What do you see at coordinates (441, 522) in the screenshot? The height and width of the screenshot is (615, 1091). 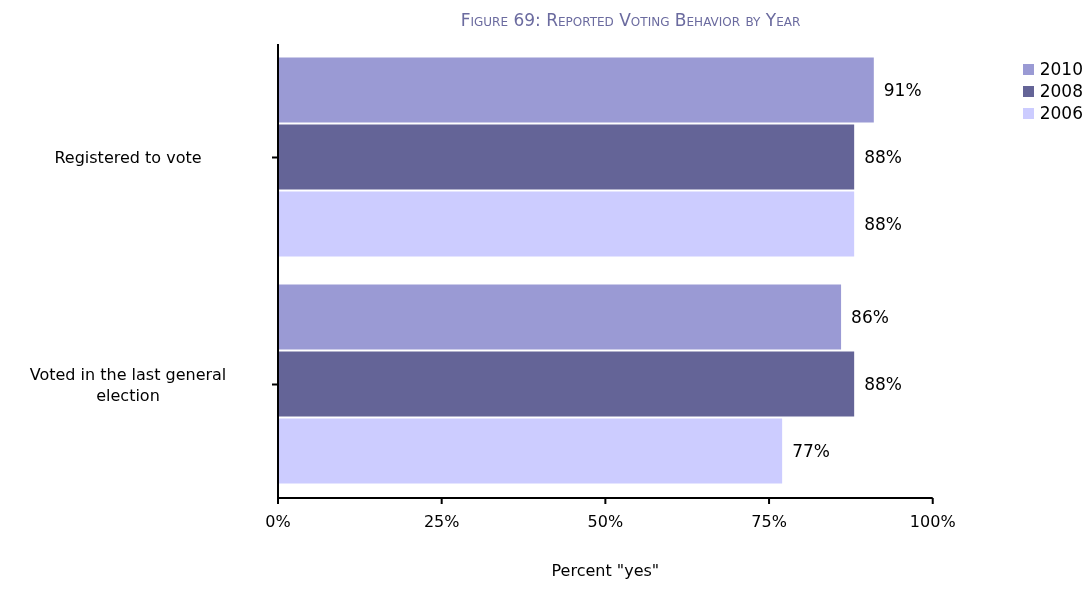 I see `x-tick-label: 25%` at bounding box center [441, 522].